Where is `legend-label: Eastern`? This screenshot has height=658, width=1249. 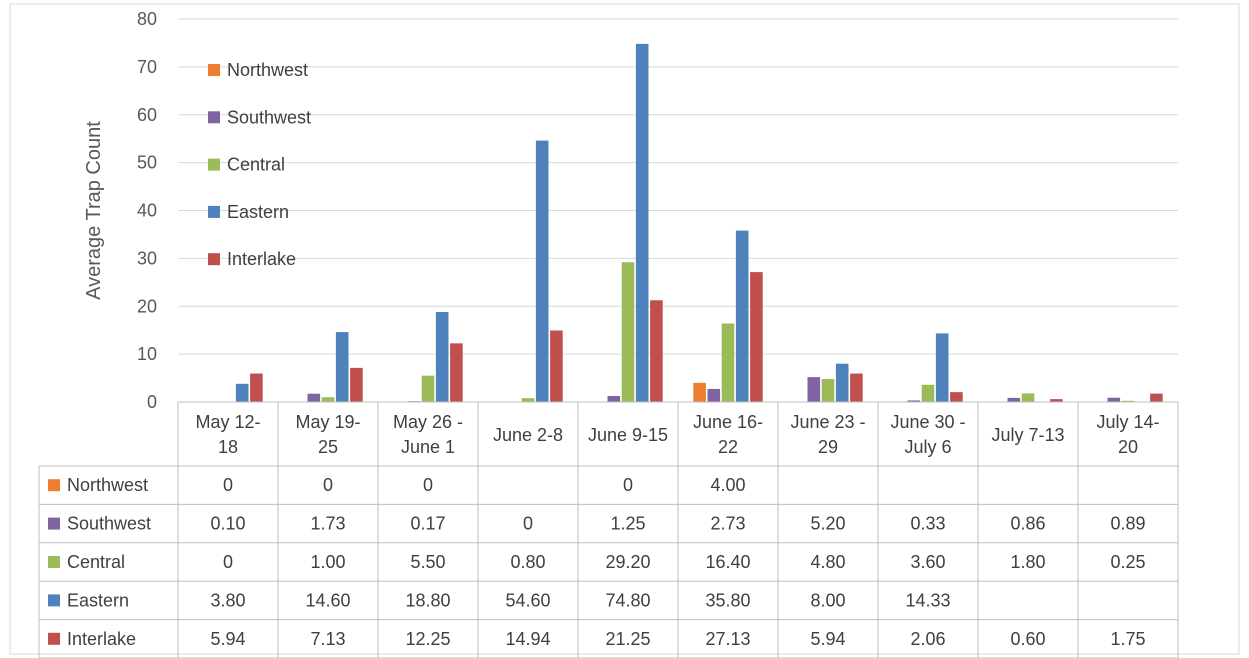
legend-label: Eastern is located at coordinates (258, 212).